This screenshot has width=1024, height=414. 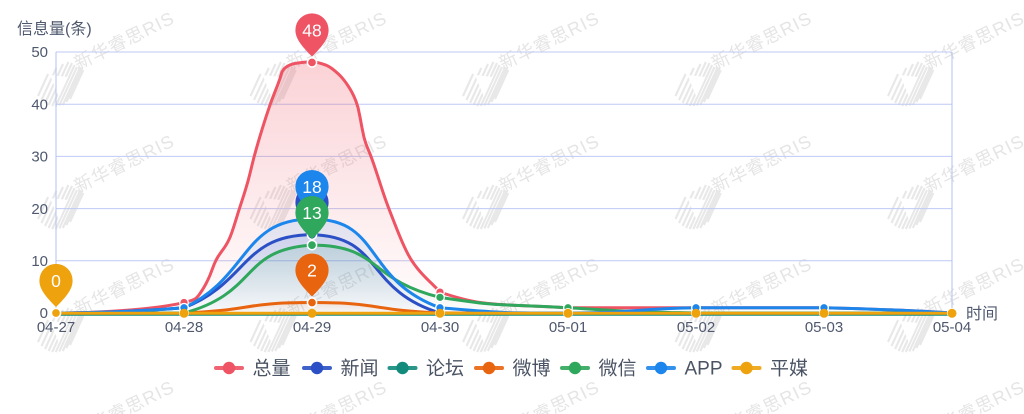 What do you see at coordinates (39, 104) in the screenshot?
I see `svg-text: 40` at bounding box center [39, 104].